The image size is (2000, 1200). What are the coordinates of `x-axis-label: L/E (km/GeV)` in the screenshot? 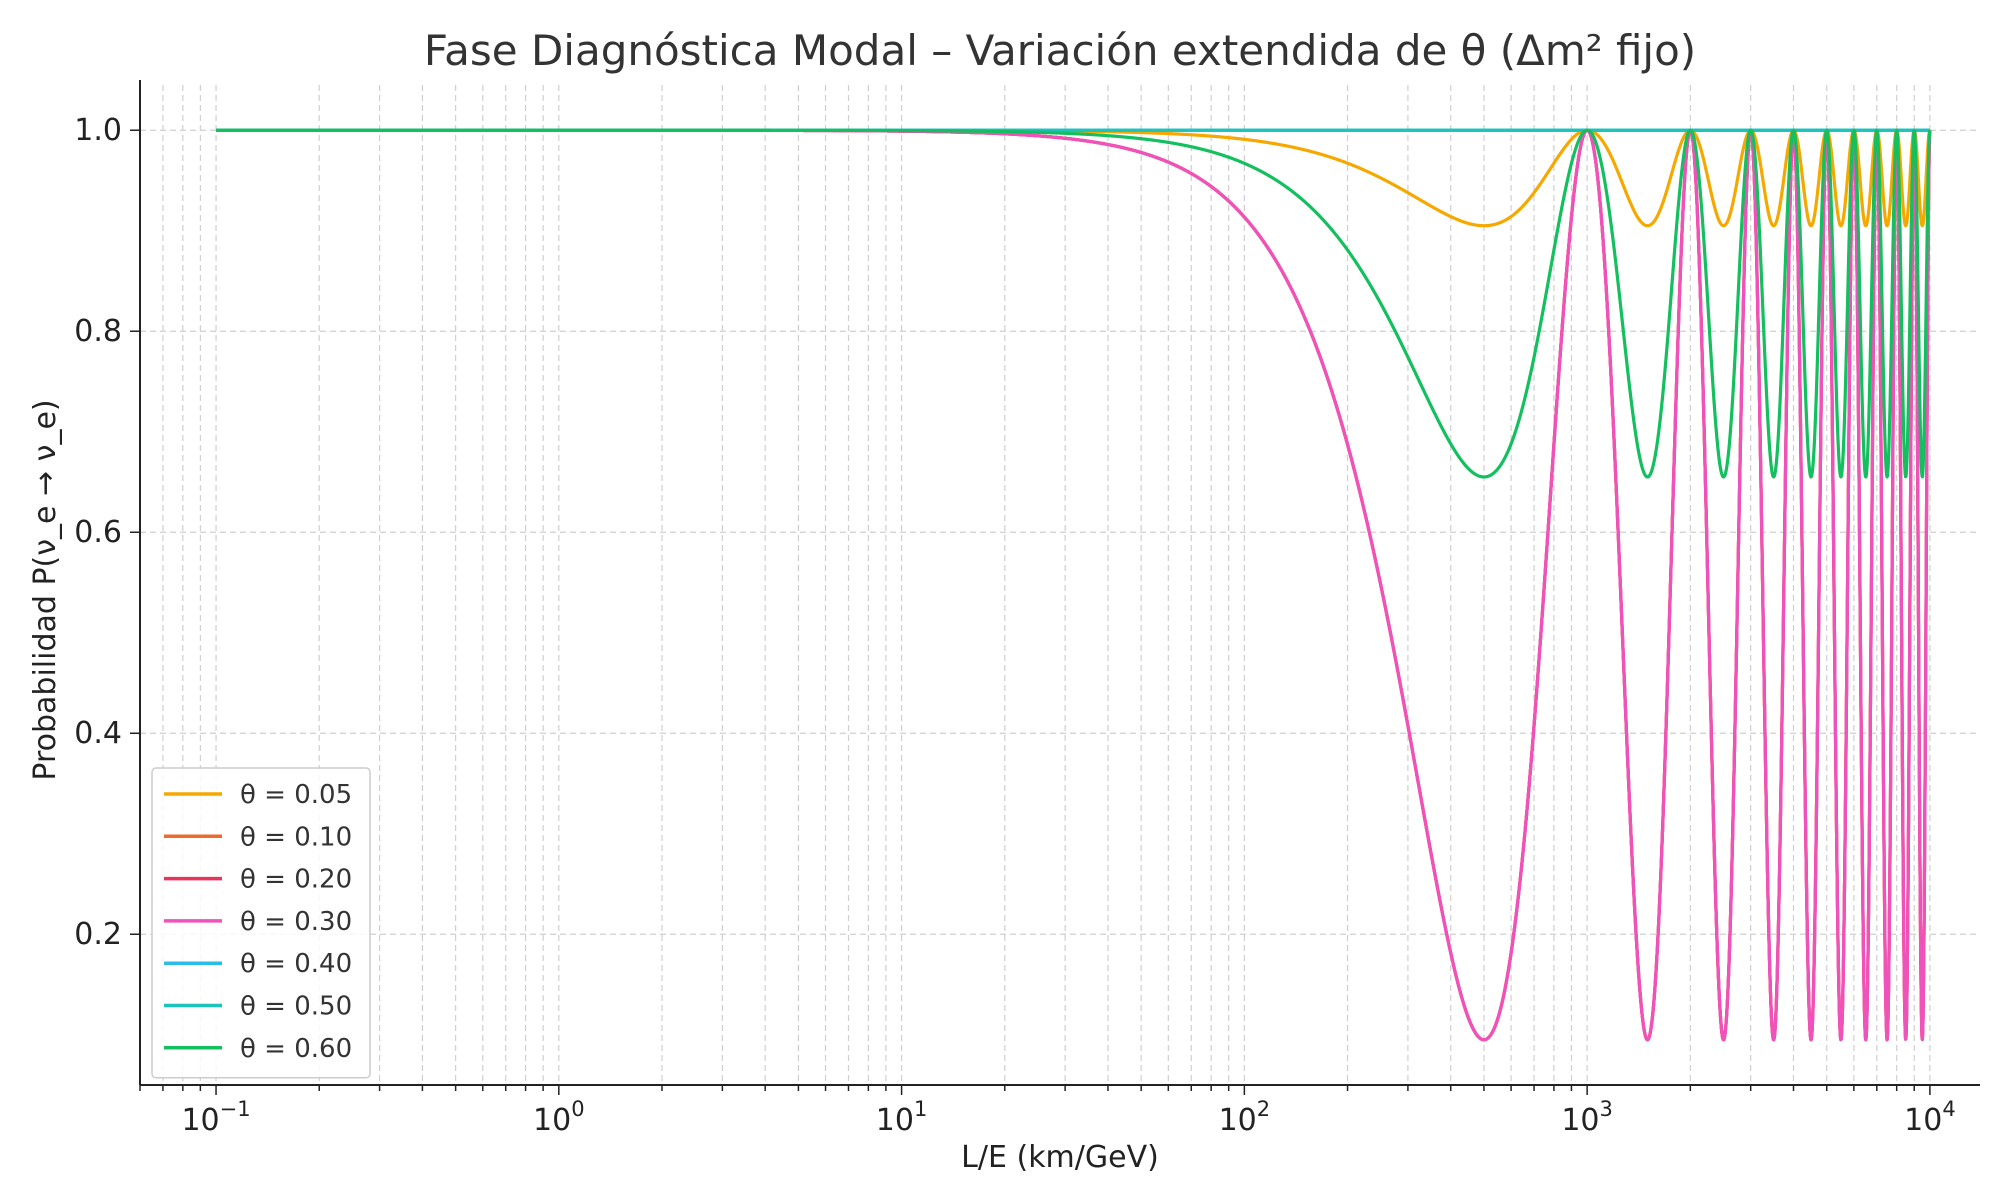 It's located at (1060, 1157).